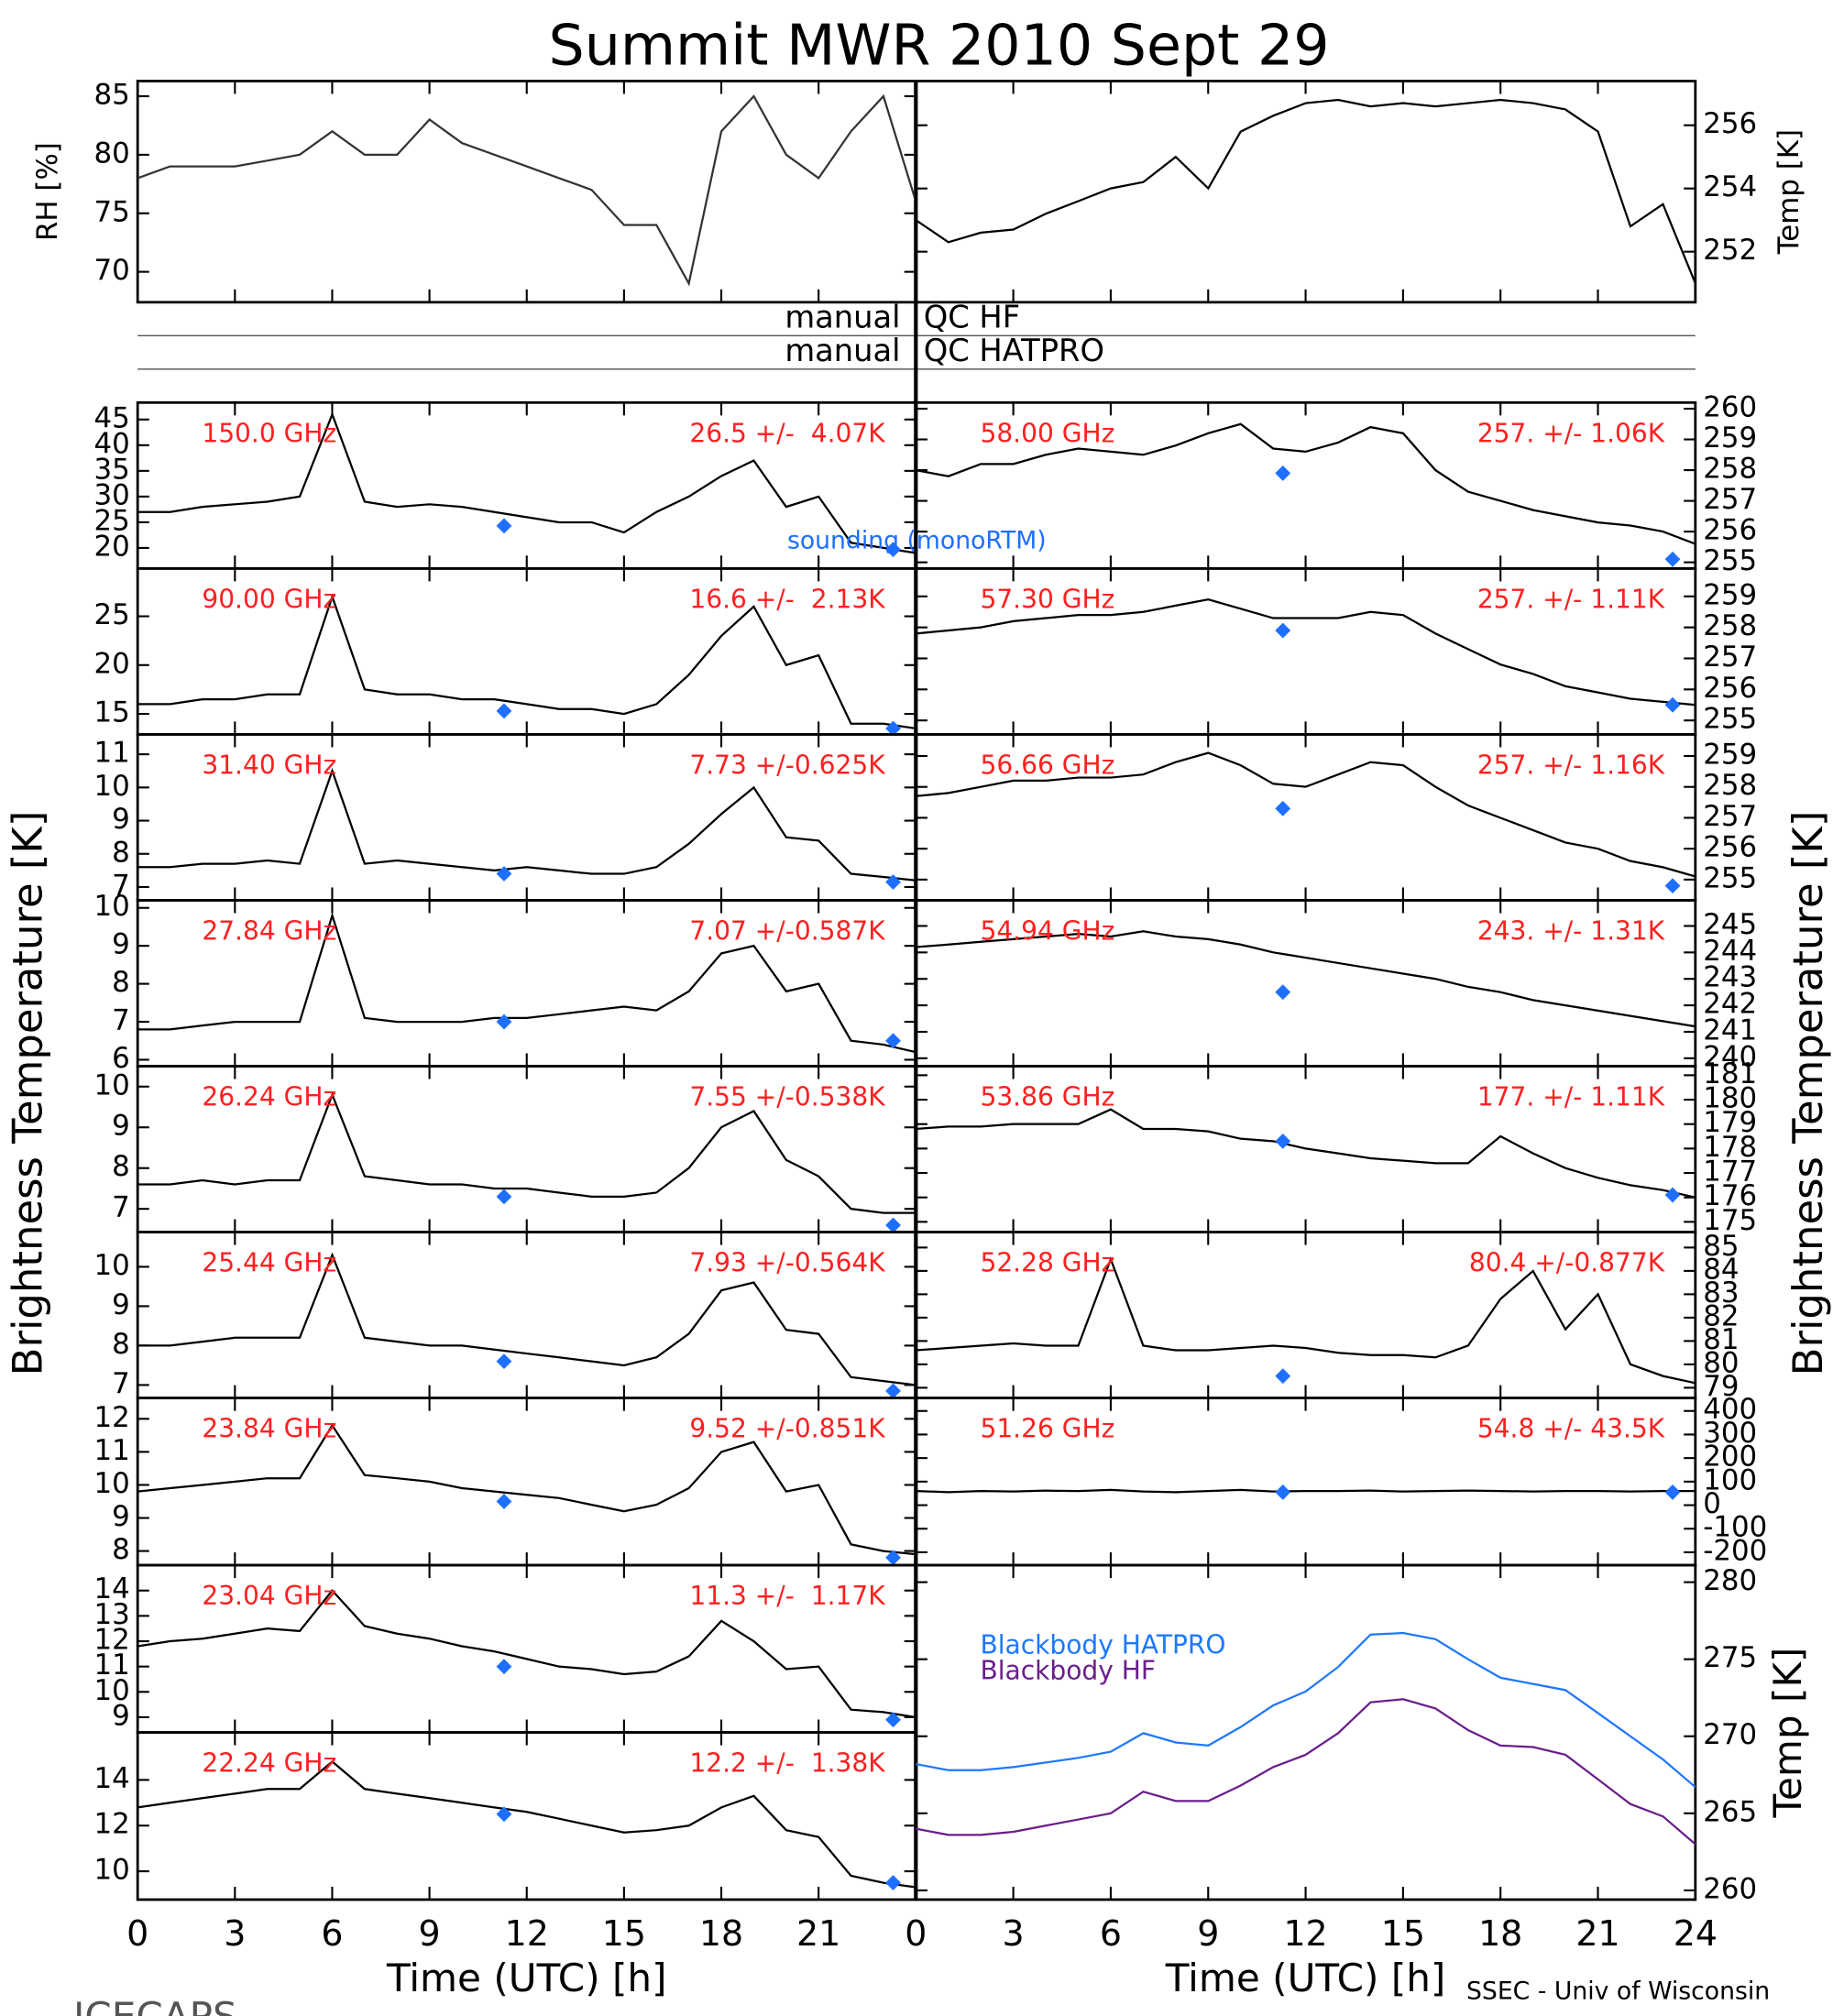  Describe the element at coordinates (1712, 1503) in the screenshot. I see `y-tick-label: 0` at that location.